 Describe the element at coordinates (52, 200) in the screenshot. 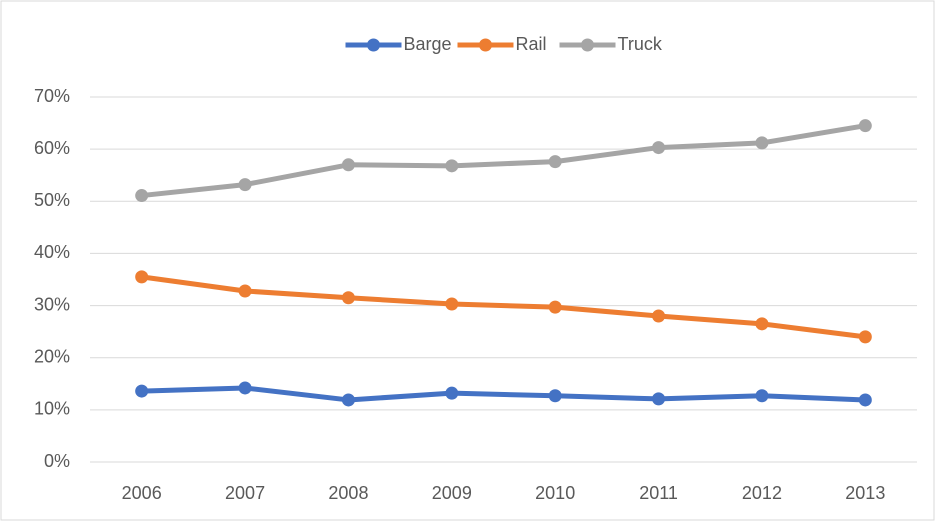

I see `y-tick-label: 50%` at that location.